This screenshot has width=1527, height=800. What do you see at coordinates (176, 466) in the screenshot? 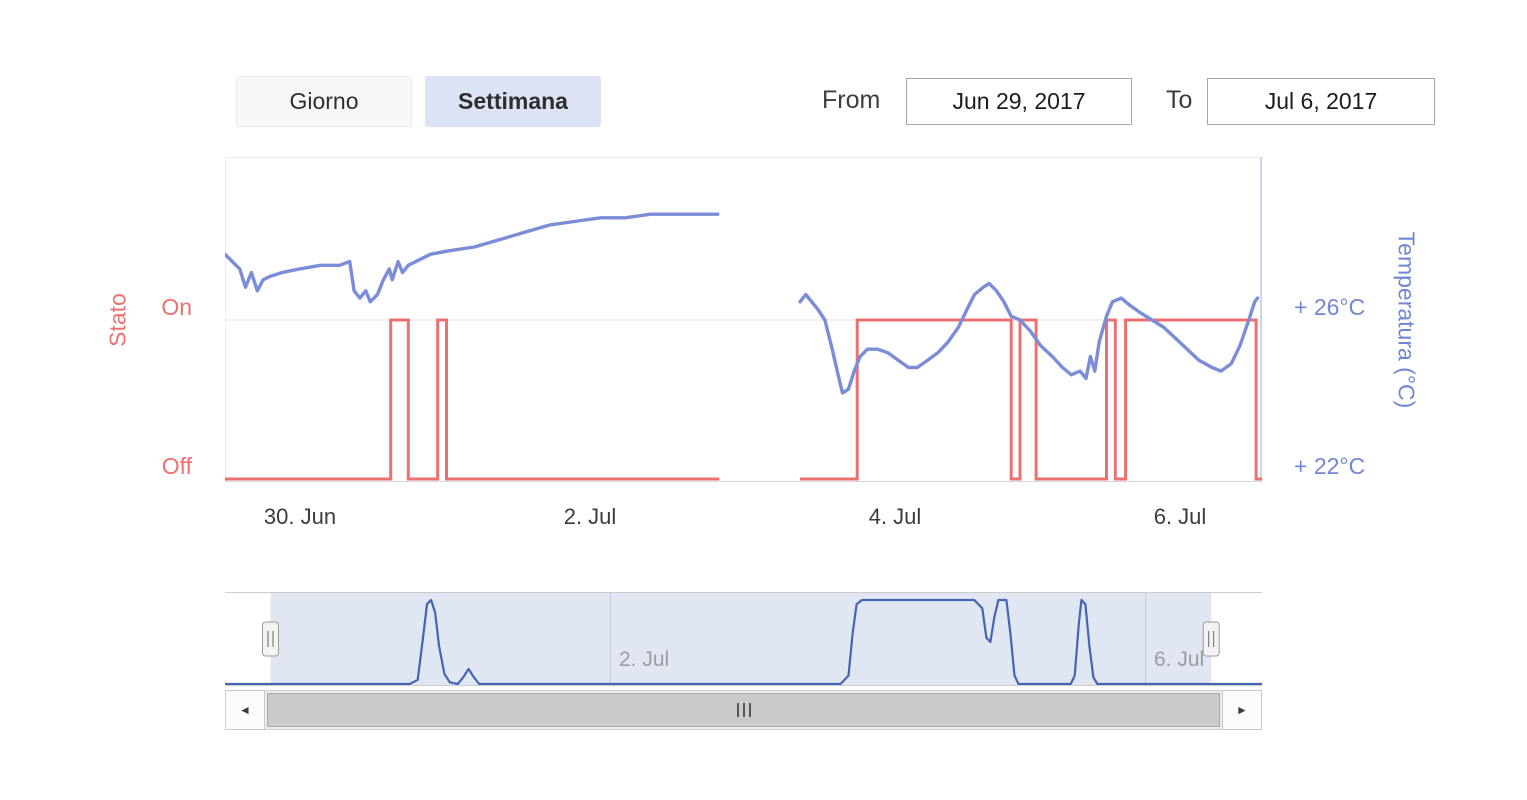
I see `stato-off-label: Off` at bounding box center [176, 466].